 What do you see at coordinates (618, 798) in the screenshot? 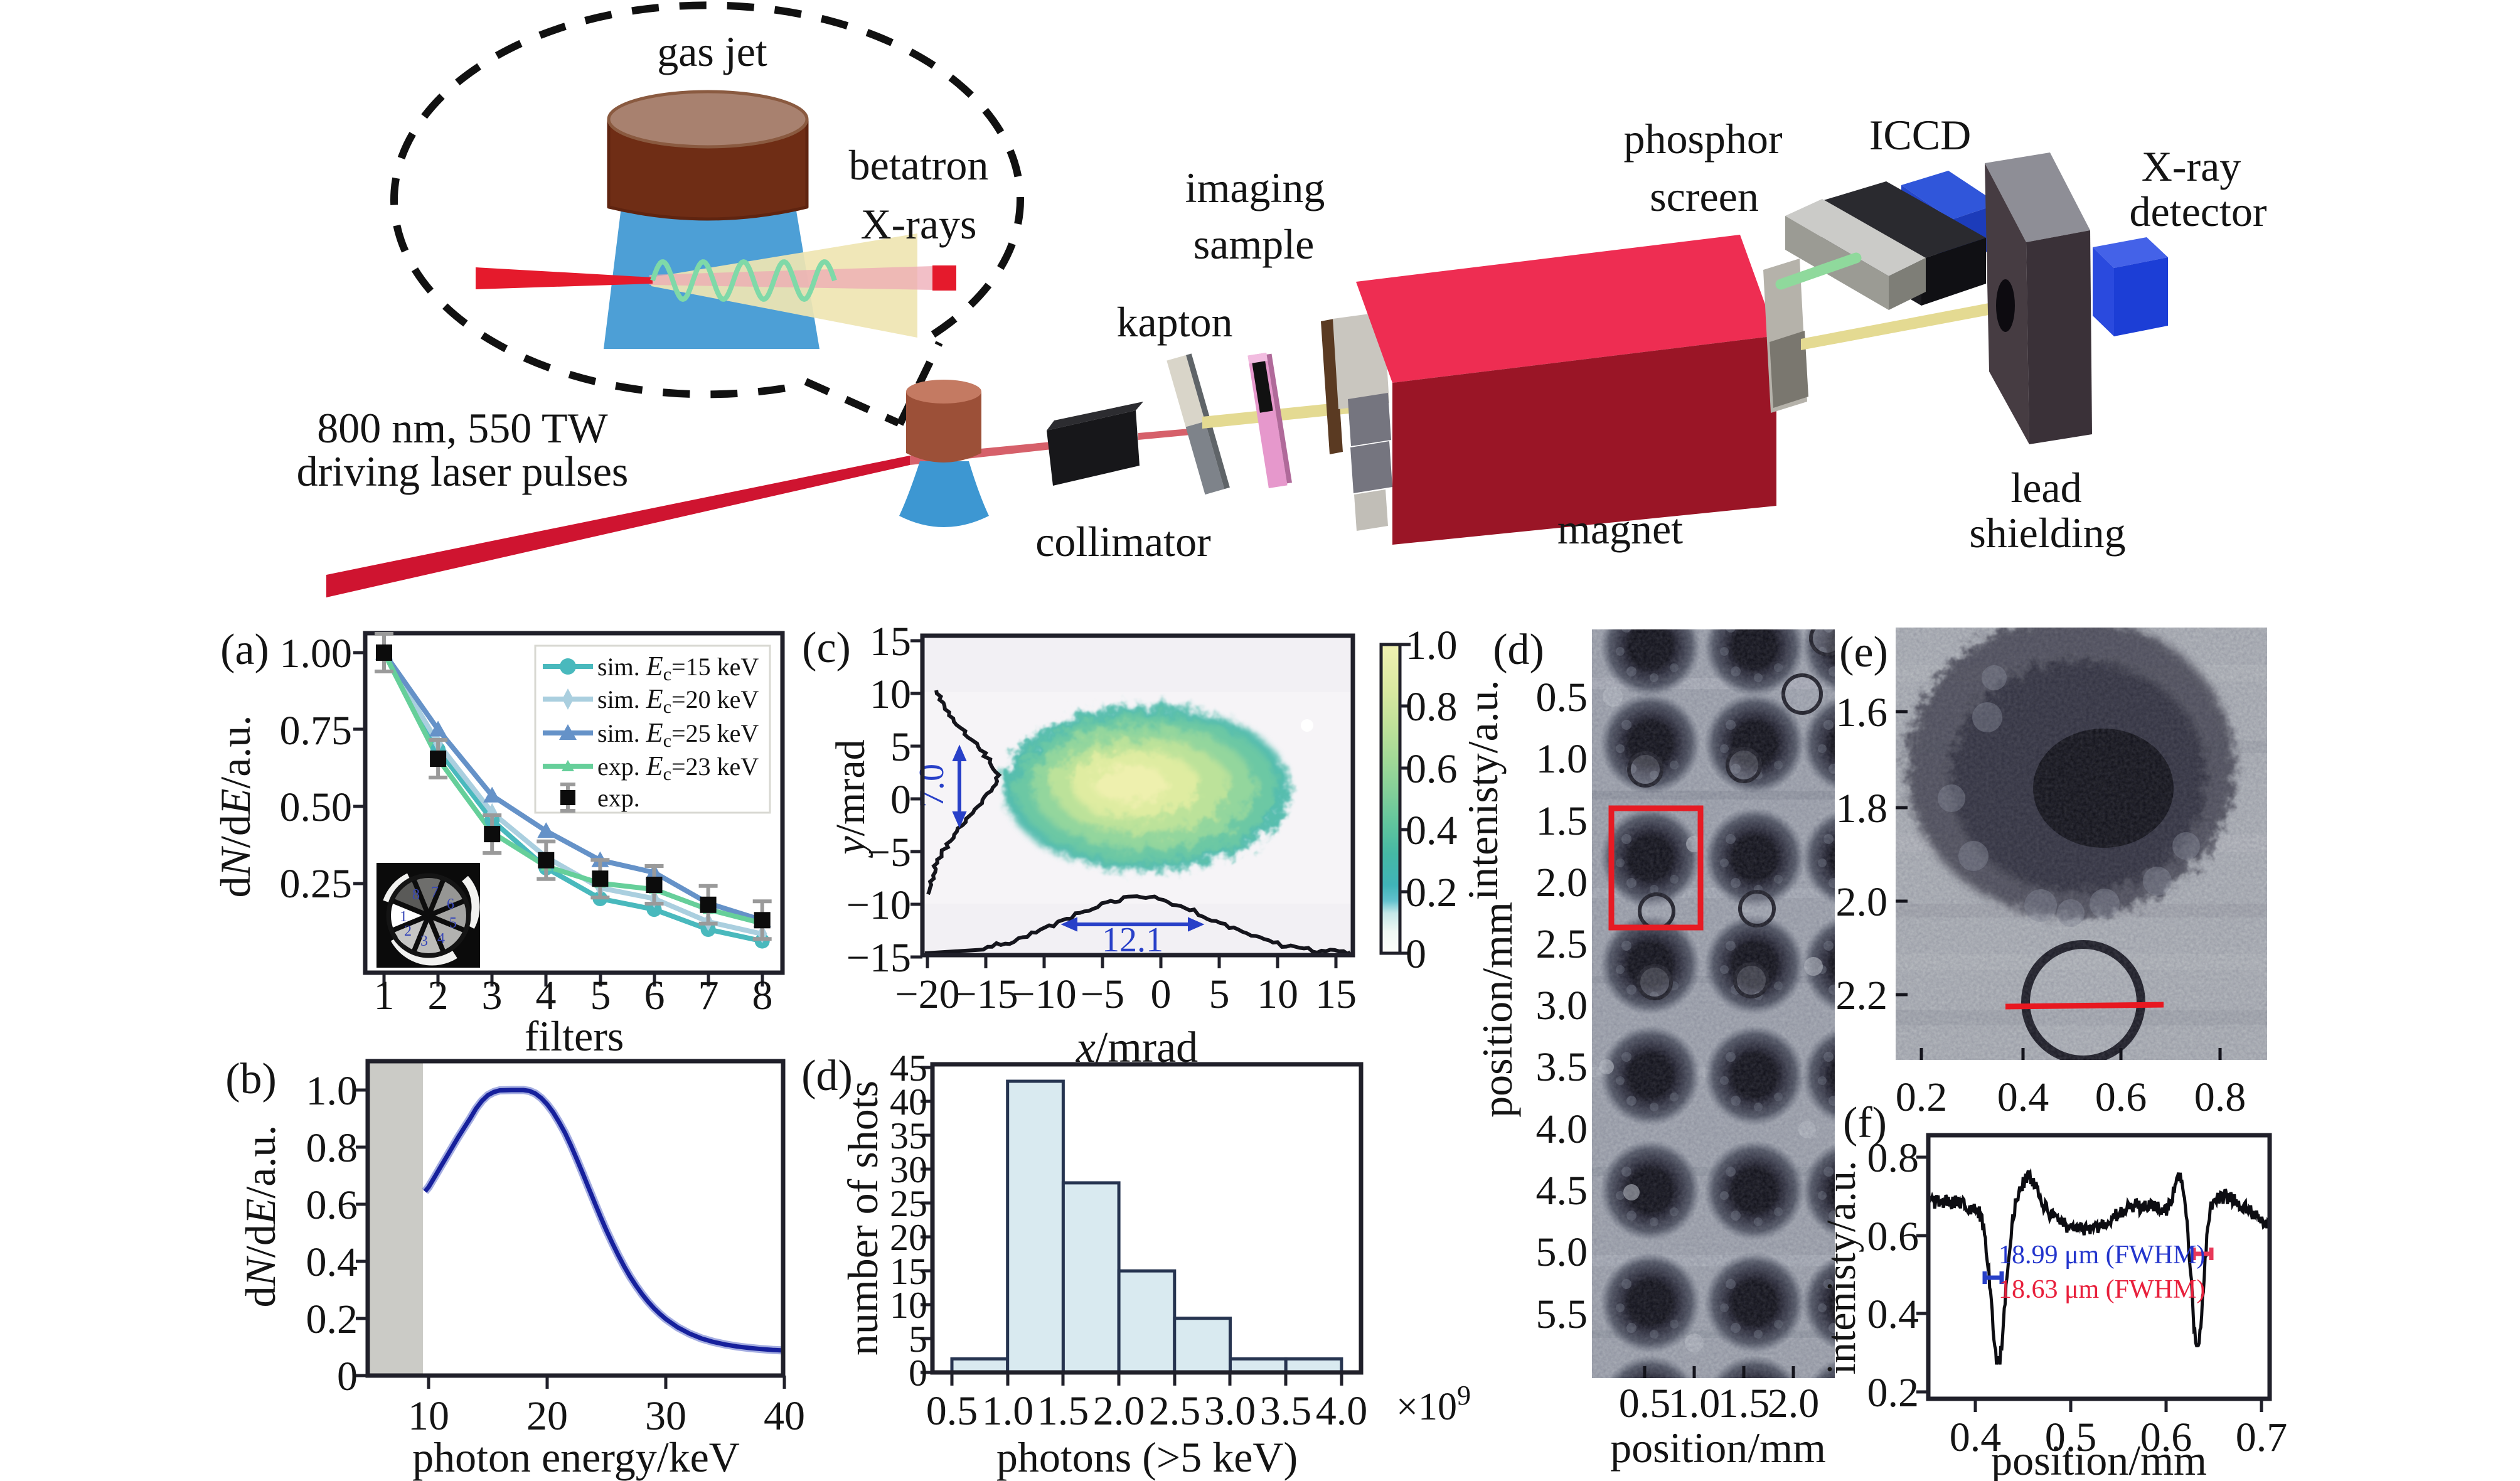
I see `svg-text: exp.` at bounding box center [618, 798].